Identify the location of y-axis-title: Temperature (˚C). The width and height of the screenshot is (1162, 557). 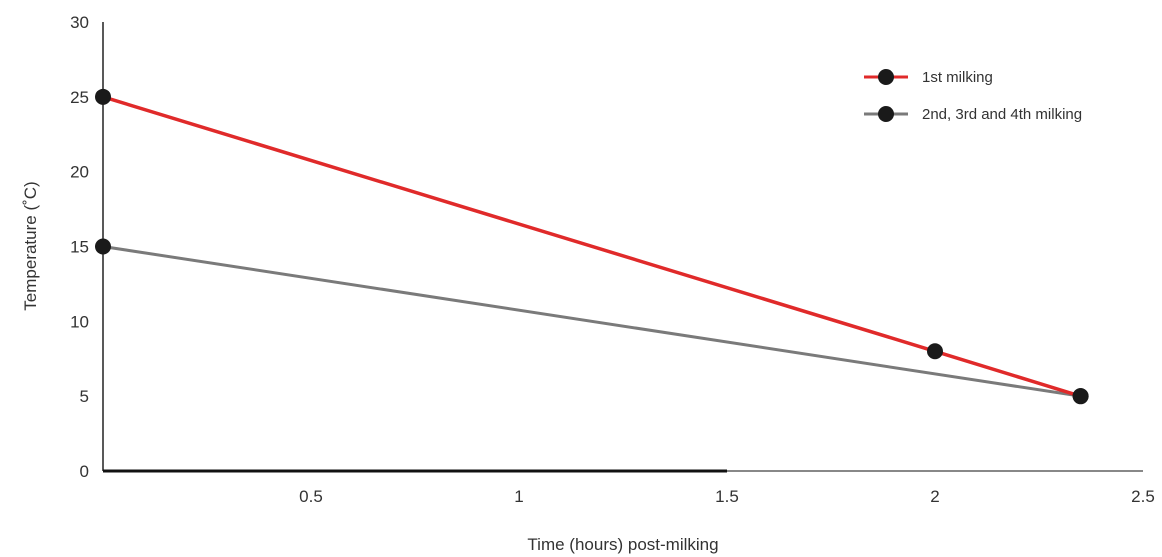
(30, 245).